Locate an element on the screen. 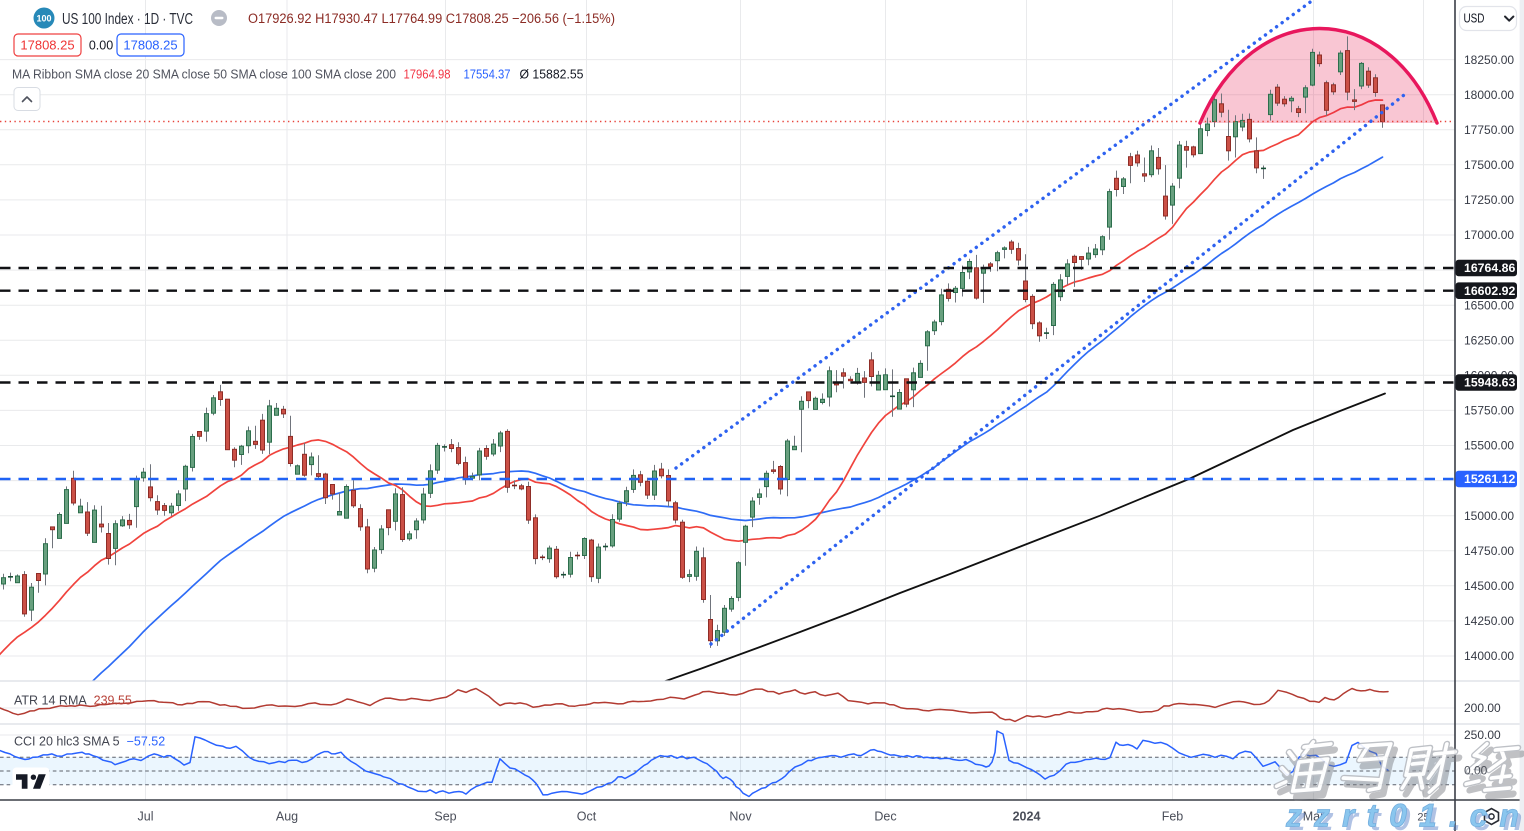  svg-text: 17500.00 is located at coordinates (1489, 165).